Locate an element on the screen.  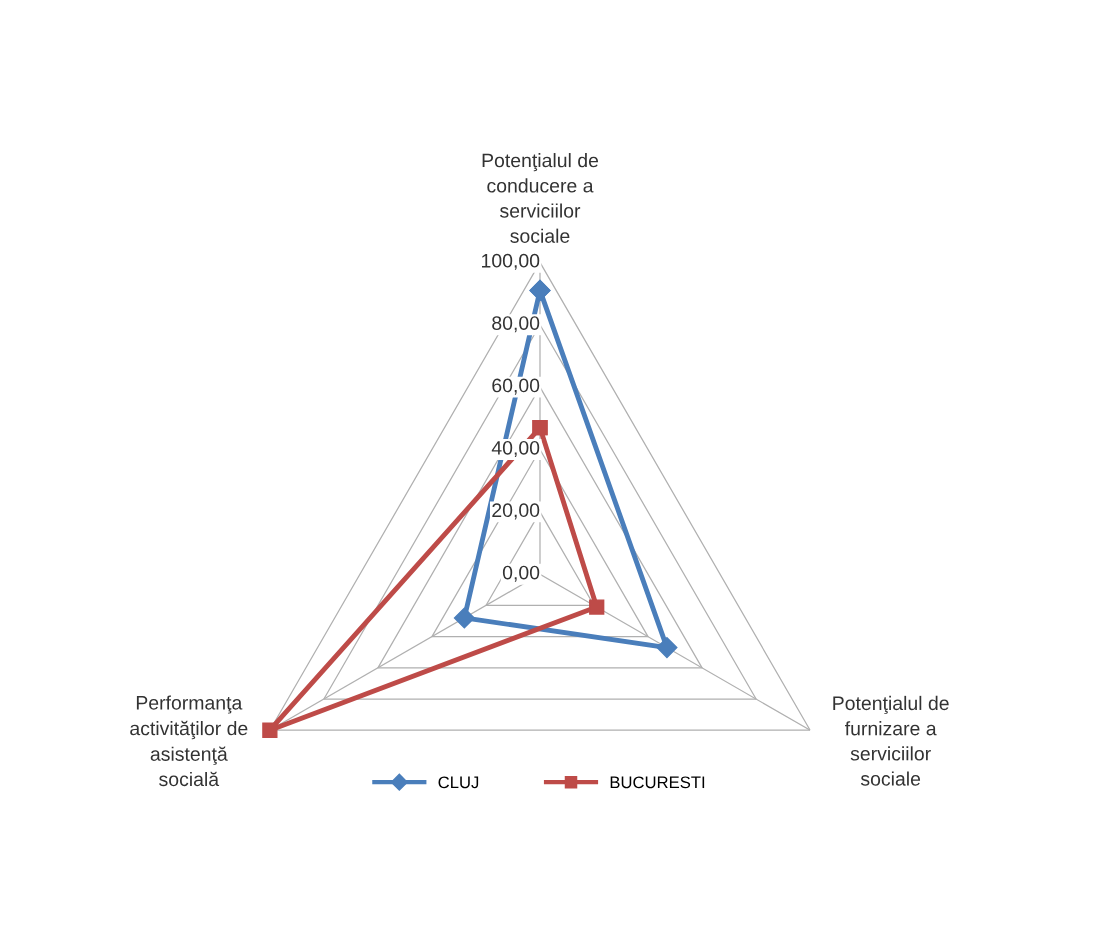
y-tick-label: 100,00 is located at coordinates (511, 261).